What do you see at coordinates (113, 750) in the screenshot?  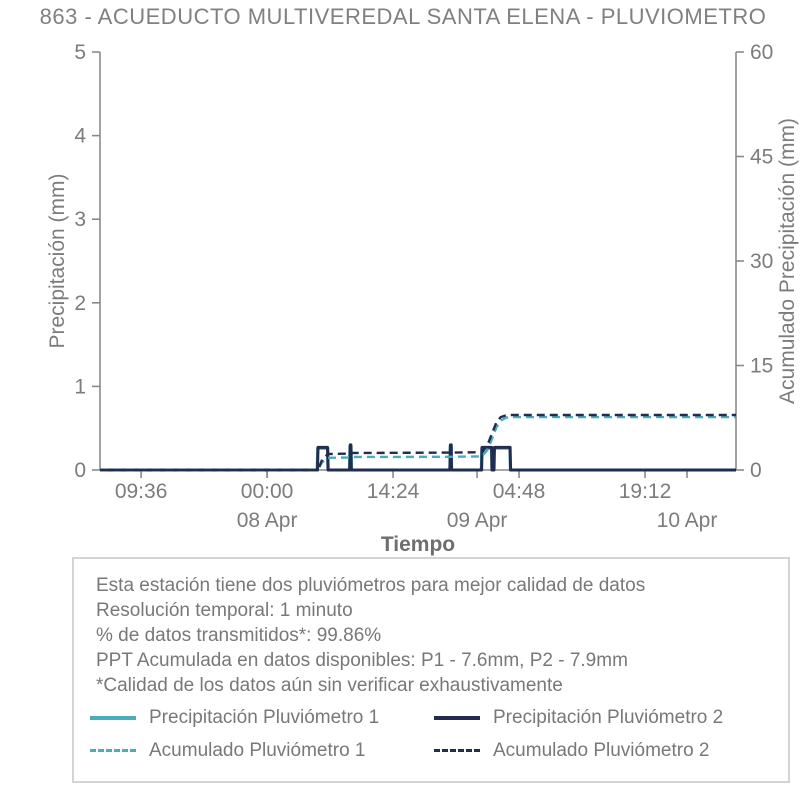 I see `dashed-teal-line-swatch` at bounding box center [113, 750].